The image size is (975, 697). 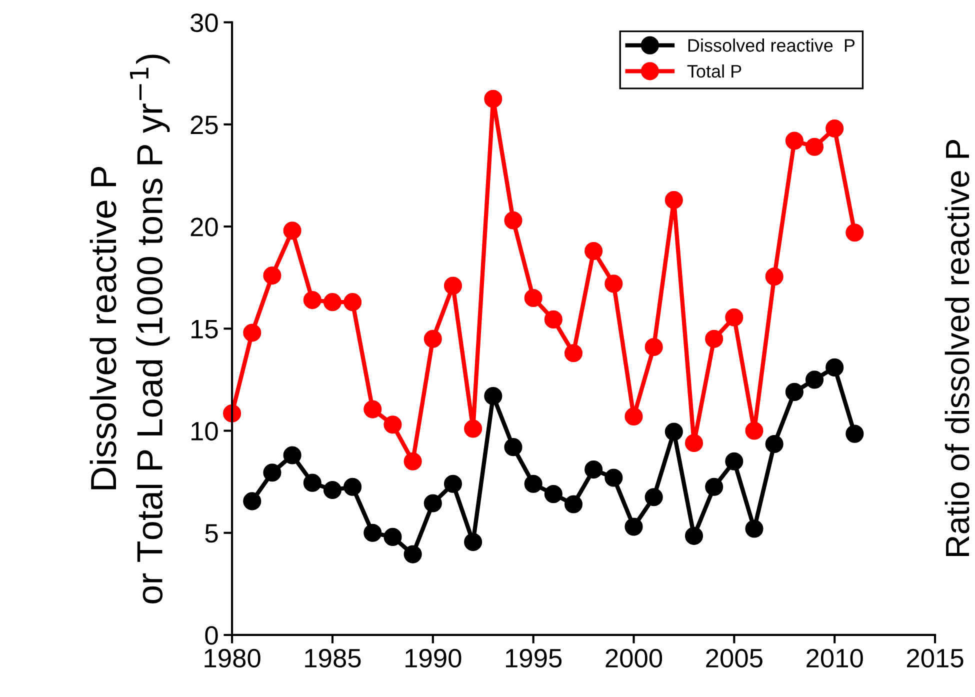 What do you see at coordinates (734, 658) in the screenshot?
I see `x-tick-label: 2005` at bounding box center [734, 658].